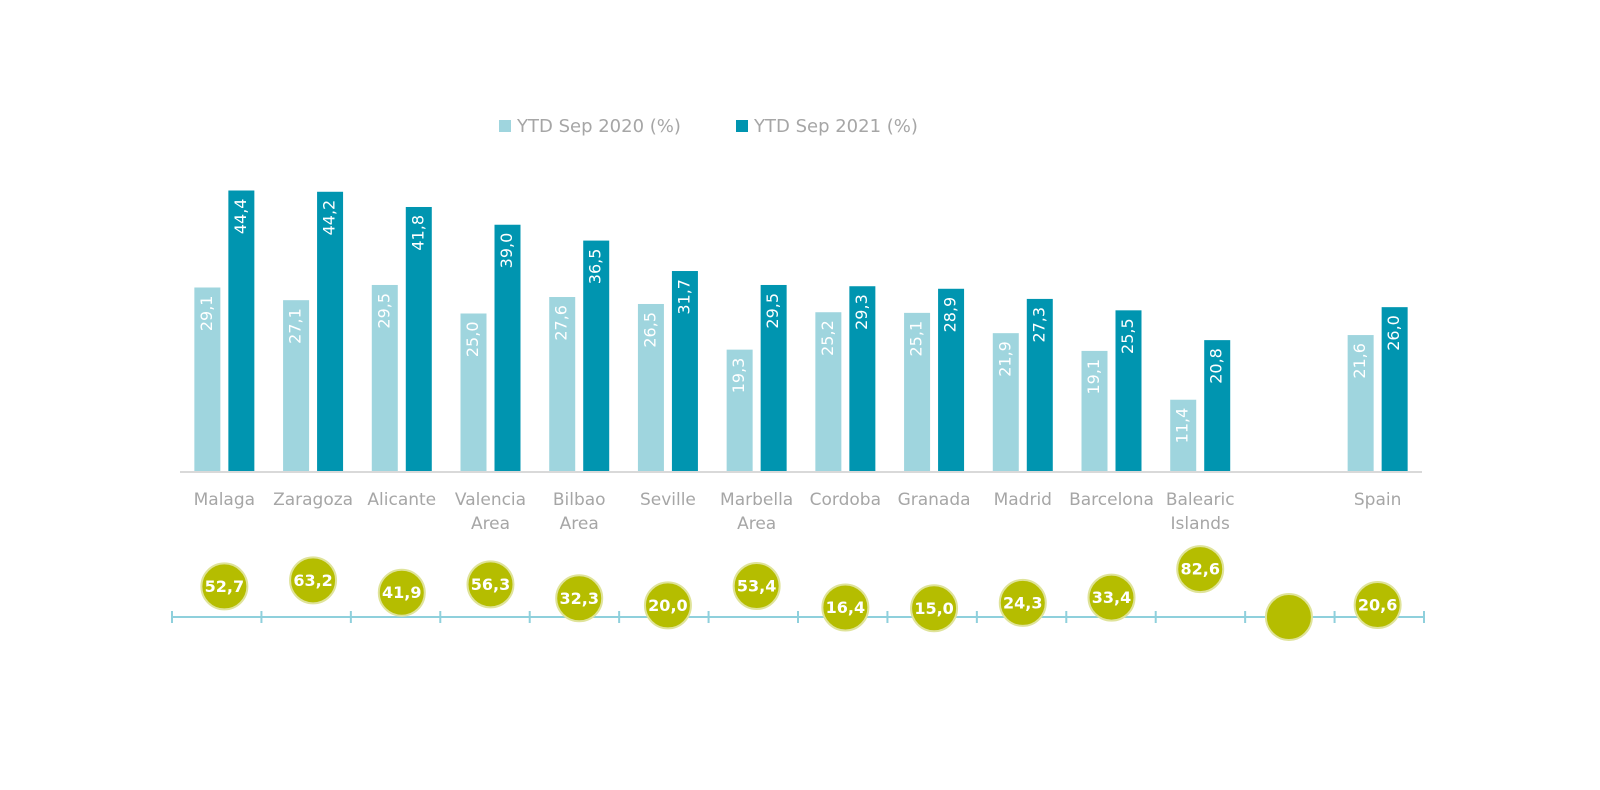 Image resolution: width=1600 pixels, height=790 pixels. What do you see at coordinates (329, 218) in the screenshot?
I see `data-label: 44,2` at bounding box center [329, 218].